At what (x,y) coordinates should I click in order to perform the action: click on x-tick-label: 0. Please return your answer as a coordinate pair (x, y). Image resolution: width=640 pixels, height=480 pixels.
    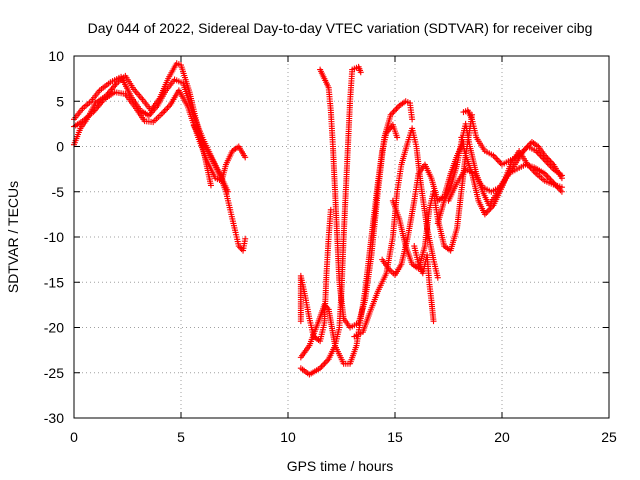
    Looking at the image, I should click on (74, 437).